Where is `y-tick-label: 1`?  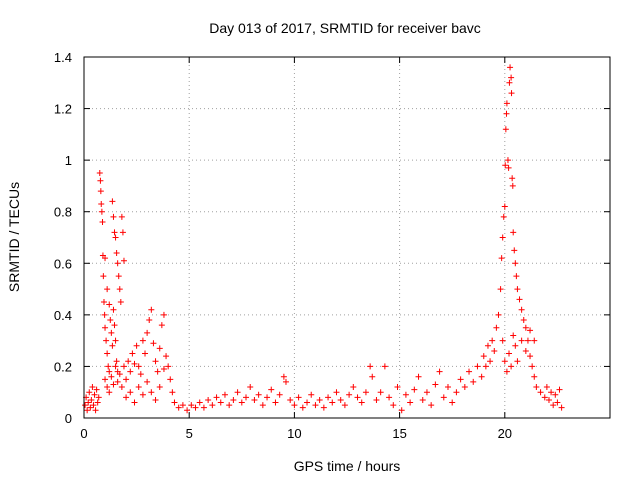 y-tick-label: 1 is located at coordinates (68, 160).